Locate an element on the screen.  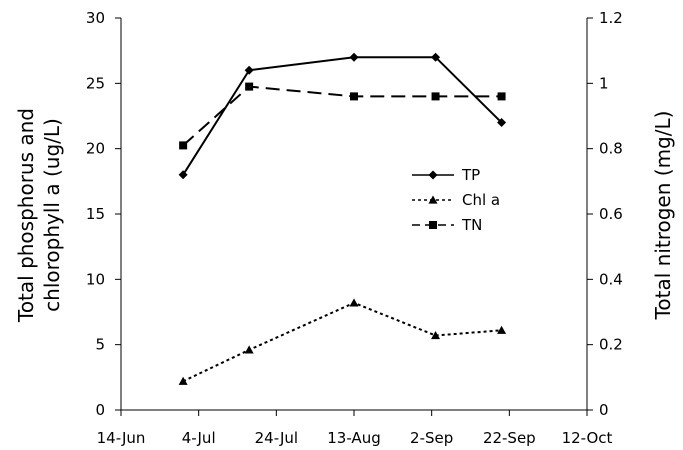
legend-marker-tn is located at coordinates (433, 225).